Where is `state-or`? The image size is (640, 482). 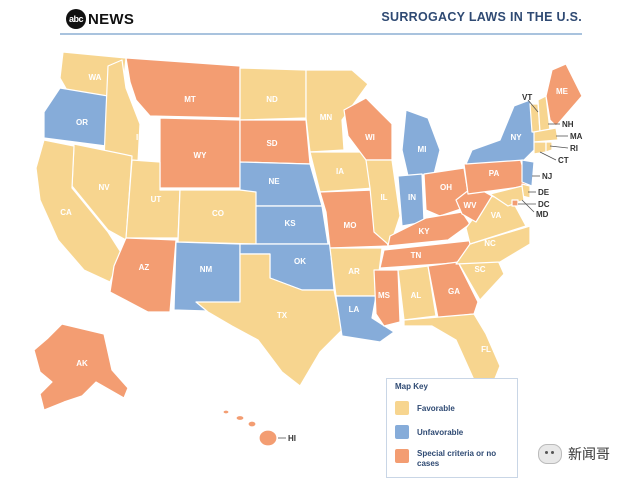 state-or is located at coordinates (76, 117).